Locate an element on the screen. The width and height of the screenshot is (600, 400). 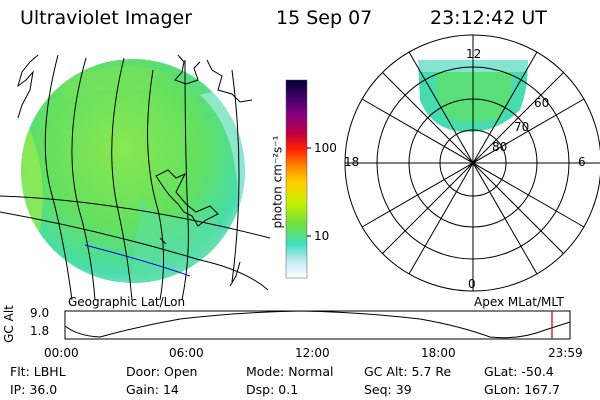
altitude-curve is located at coordinates (317, 324).